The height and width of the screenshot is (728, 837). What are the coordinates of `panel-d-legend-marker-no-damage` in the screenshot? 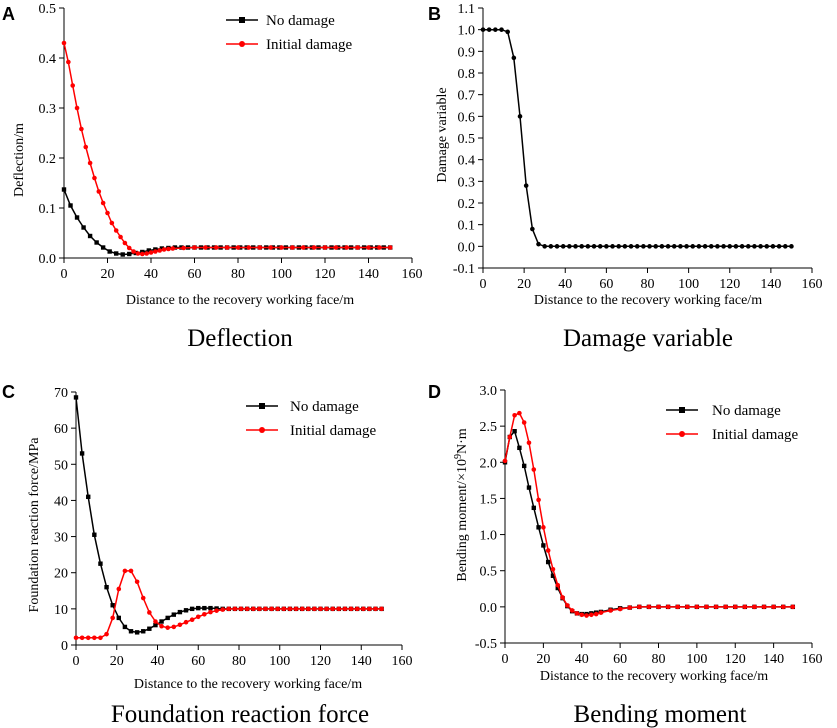 It's located at (682, 410).